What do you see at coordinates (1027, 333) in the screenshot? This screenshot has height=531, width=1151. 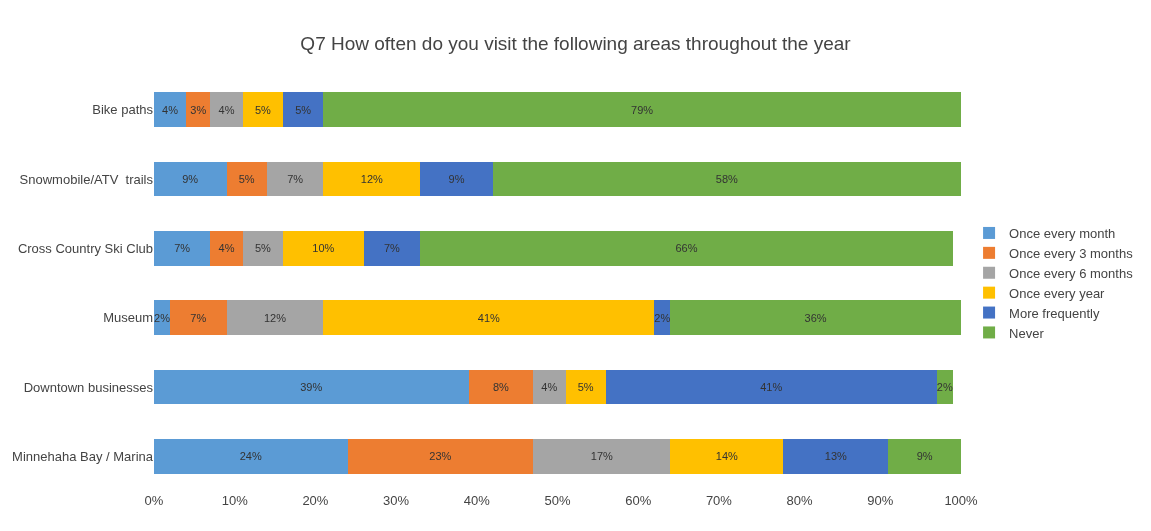 I see `legend-label: Never` at bounding box center [1027, 333].